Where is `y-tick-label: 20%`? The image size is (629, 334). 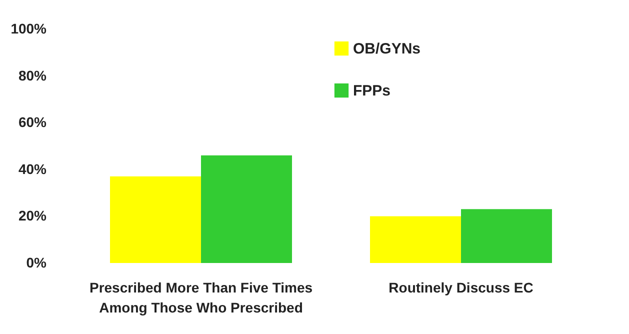 y-tick-label: 20% is located at coordinates (33, 216).